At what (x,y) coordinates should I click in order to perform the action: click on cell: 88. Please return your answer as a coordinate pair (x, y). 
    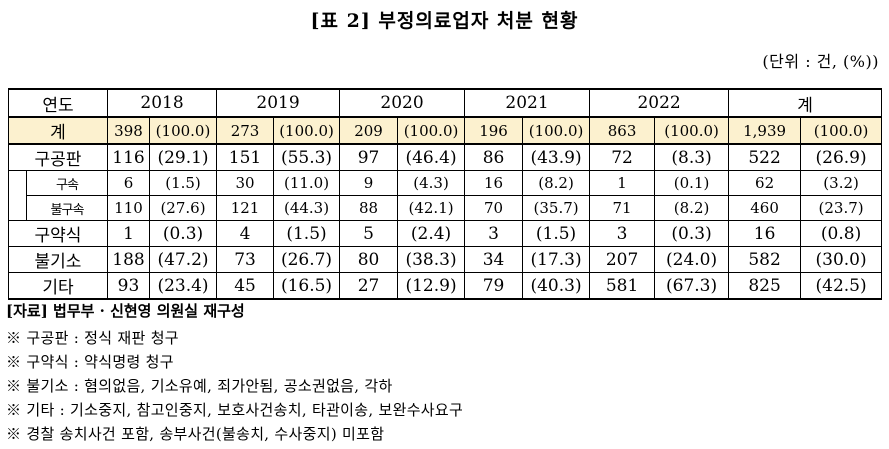
    Looking at the image, I should click on (369, 208).